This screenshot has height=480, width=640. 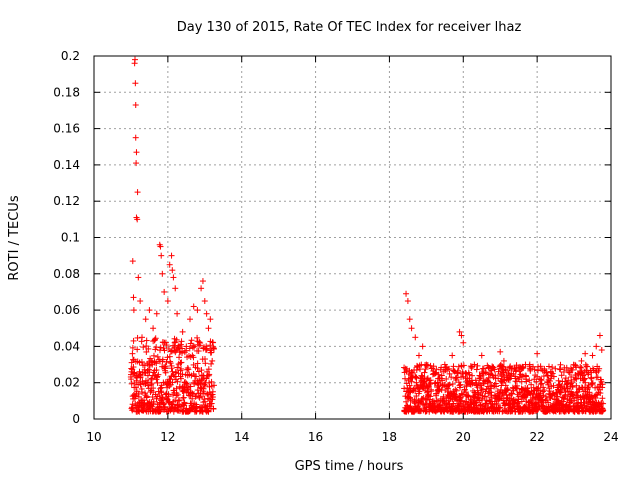 What do you see at coordinates (389, 437) in the screenshot?
I see `x-tick-label: 18` at bounding box center [389, 437].